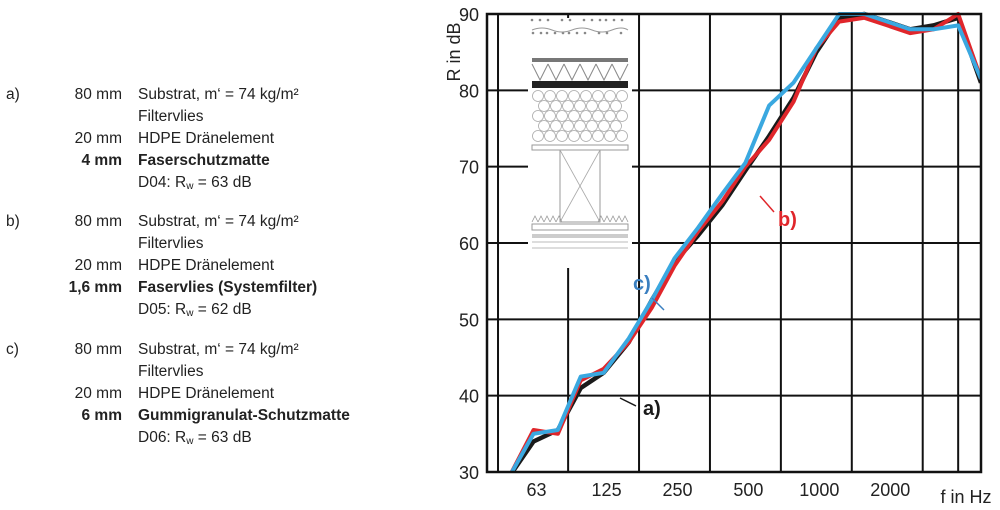 Image resolution: width=1000 pixels, height=510 pixels. Describe the element at coordinates (95, 287) in the screenshot. I see `layer-thickness: 1,6 mm` at that location.